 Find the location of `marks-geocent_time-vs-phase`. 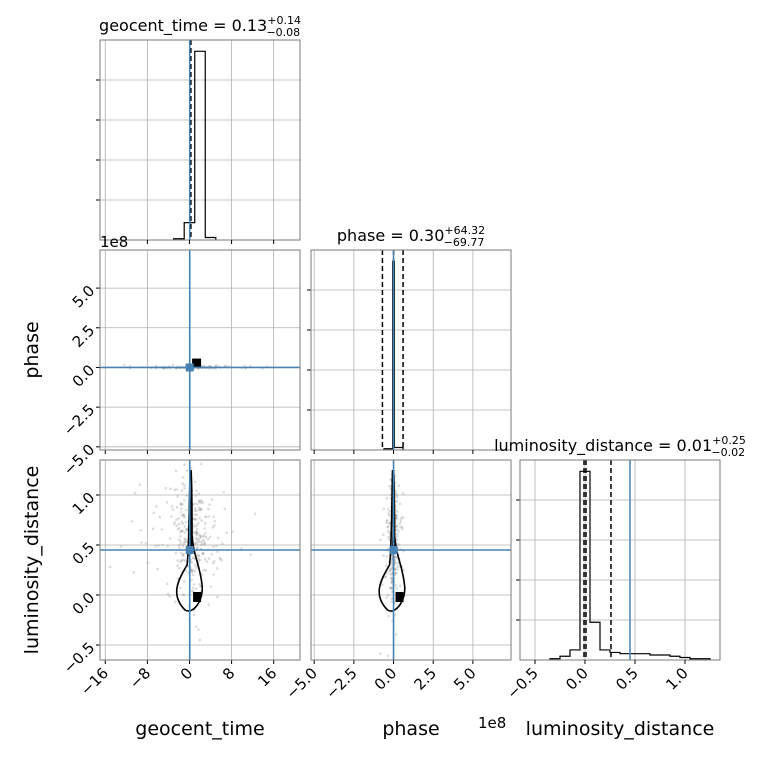

marks-geocent_time-vs-phase is located at coordinates (200, 350).